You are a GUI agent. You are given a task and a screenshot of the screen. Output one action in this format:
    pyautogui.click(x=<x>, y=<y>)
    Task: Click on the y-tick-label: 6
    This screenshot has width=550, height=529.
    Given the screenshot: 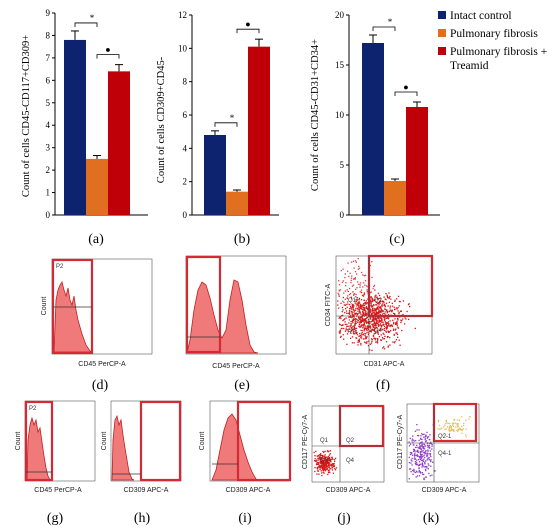 What is the action you would take?
    pyautogui.click(x=48, y=80)
    